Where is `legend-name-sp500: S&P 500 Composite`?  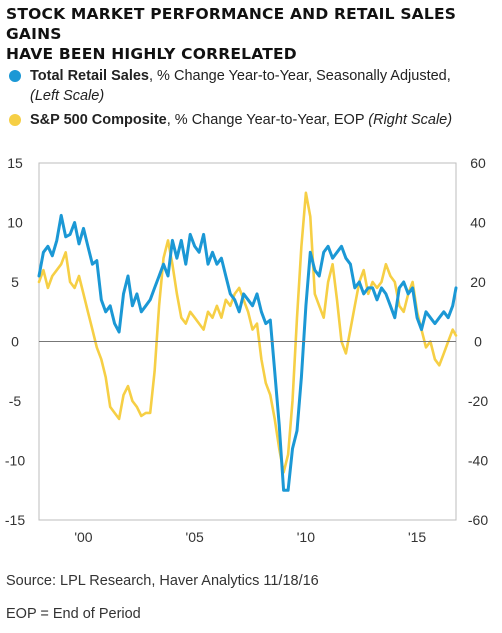 legend-name-sp500: S&P 500 Composite is located at coordinates (98, 120).